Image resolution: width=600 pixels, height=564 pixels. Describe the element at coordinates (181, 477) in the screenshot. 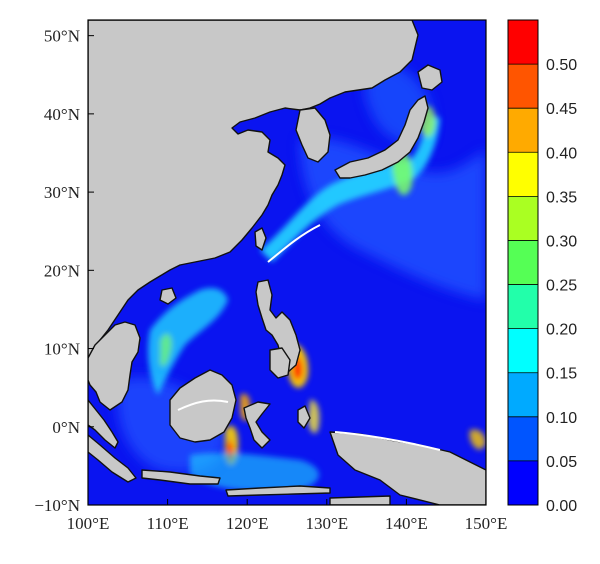

I see `land-java` at that location.